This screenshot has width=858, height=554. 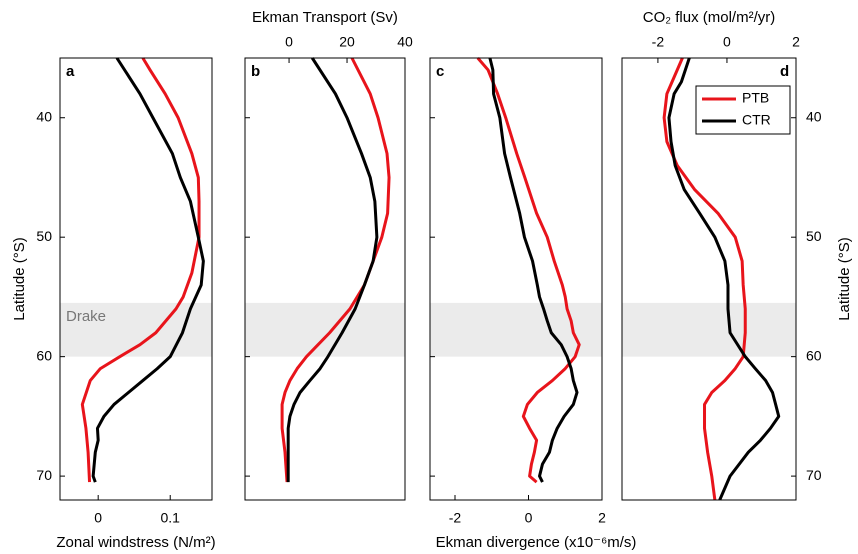 I want to click on x-axis-label: Zonal windstress (N/m²), so click(x=135, y=542).